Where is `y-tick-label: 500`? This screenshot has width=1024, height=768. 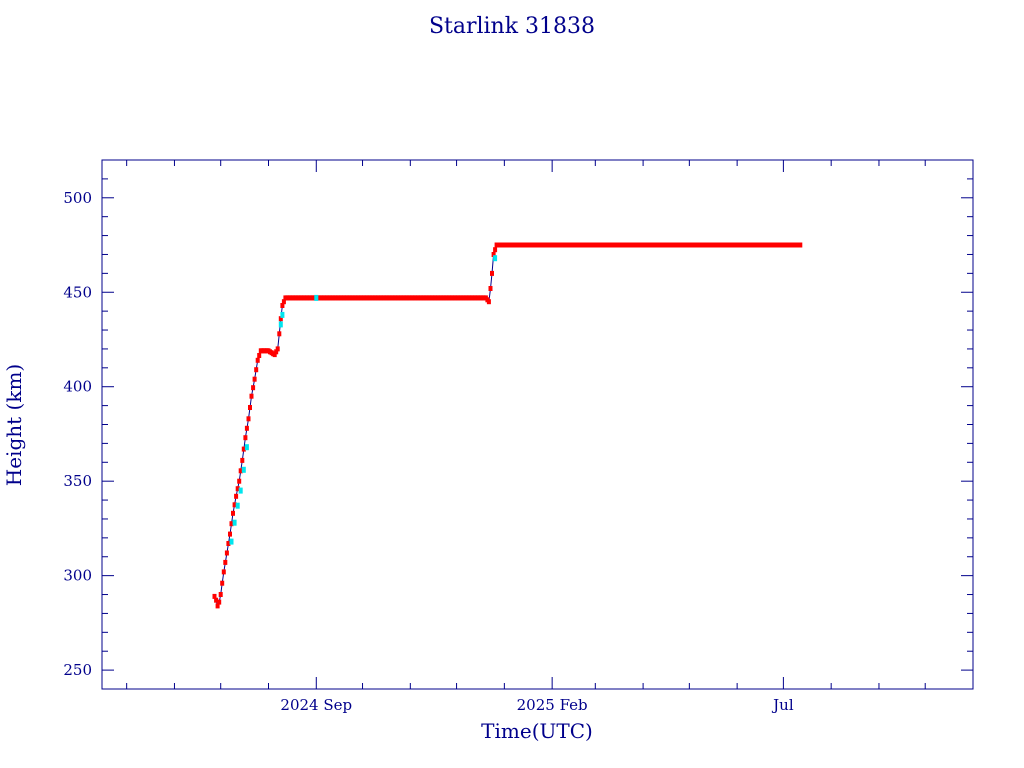 y-tick-label: 500 is located at coordinates (77, 198).